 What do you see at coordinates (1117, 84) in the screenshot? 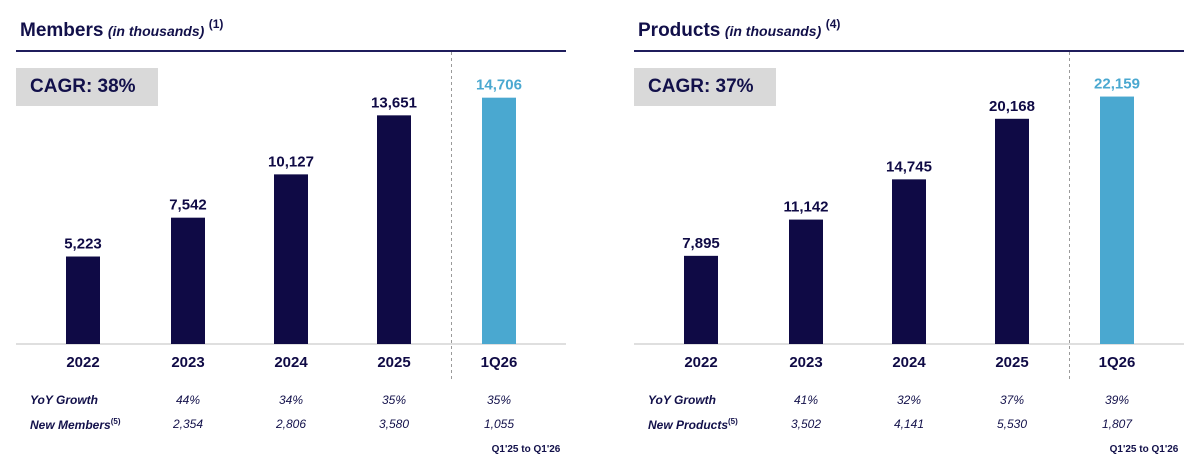
I see `data-label: 22,159` at bounding box center [1117, 84].